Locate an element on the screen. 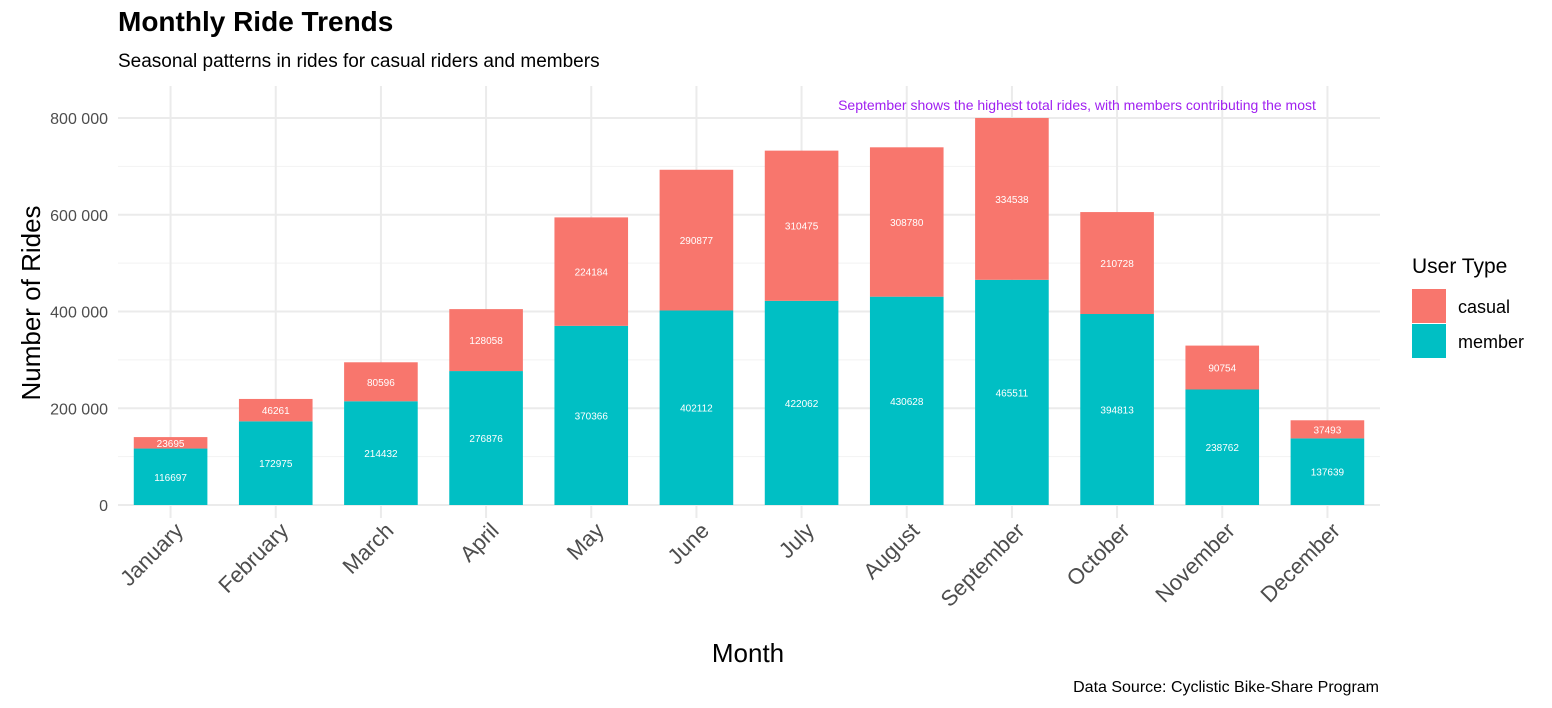  y-tick-label: 600 000 is located at coordinates (79, 216).